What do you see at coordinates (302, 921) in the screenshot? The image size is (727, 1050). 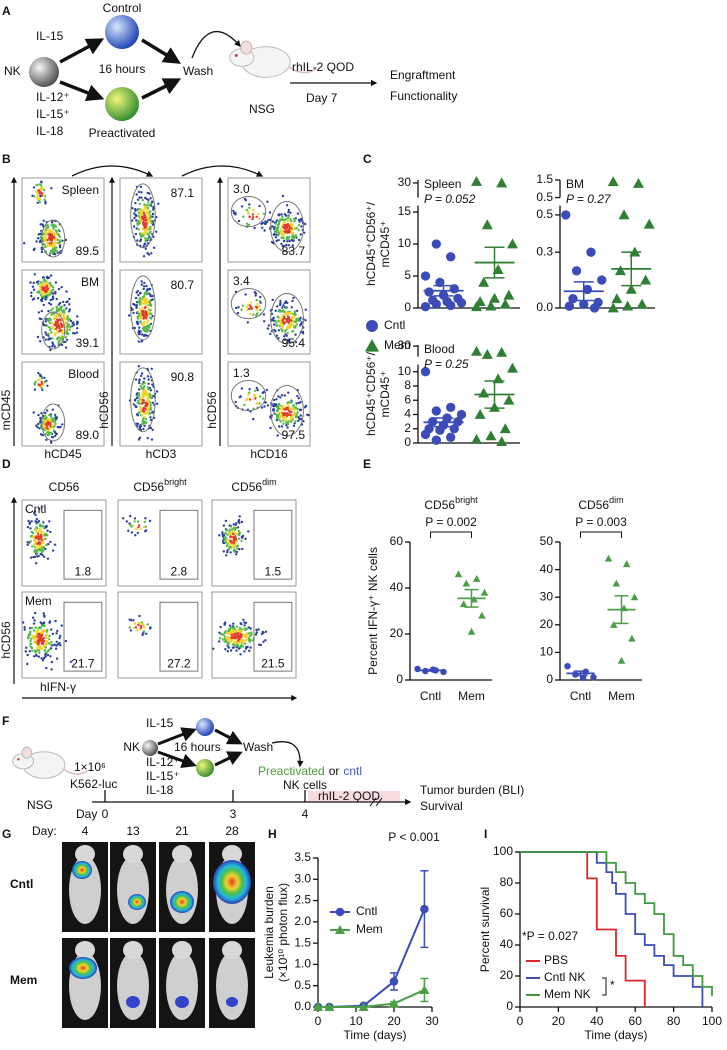 I see `y-tick-label: 2.0` at bounding box center [302, 921].